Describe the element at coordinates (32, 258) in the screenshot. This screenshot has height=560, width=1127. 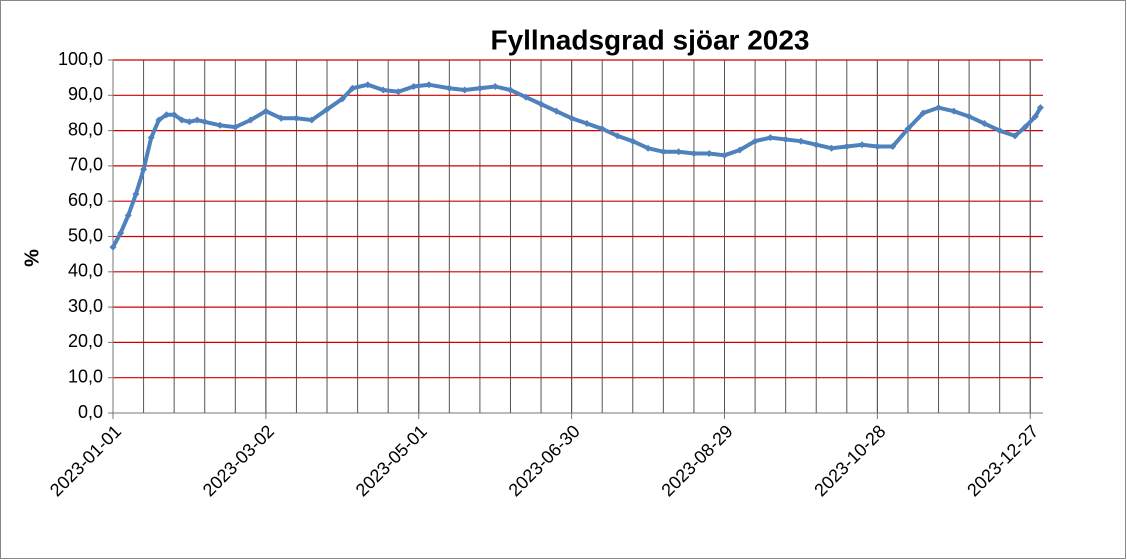
I see `y-axis-label: %` at that location.